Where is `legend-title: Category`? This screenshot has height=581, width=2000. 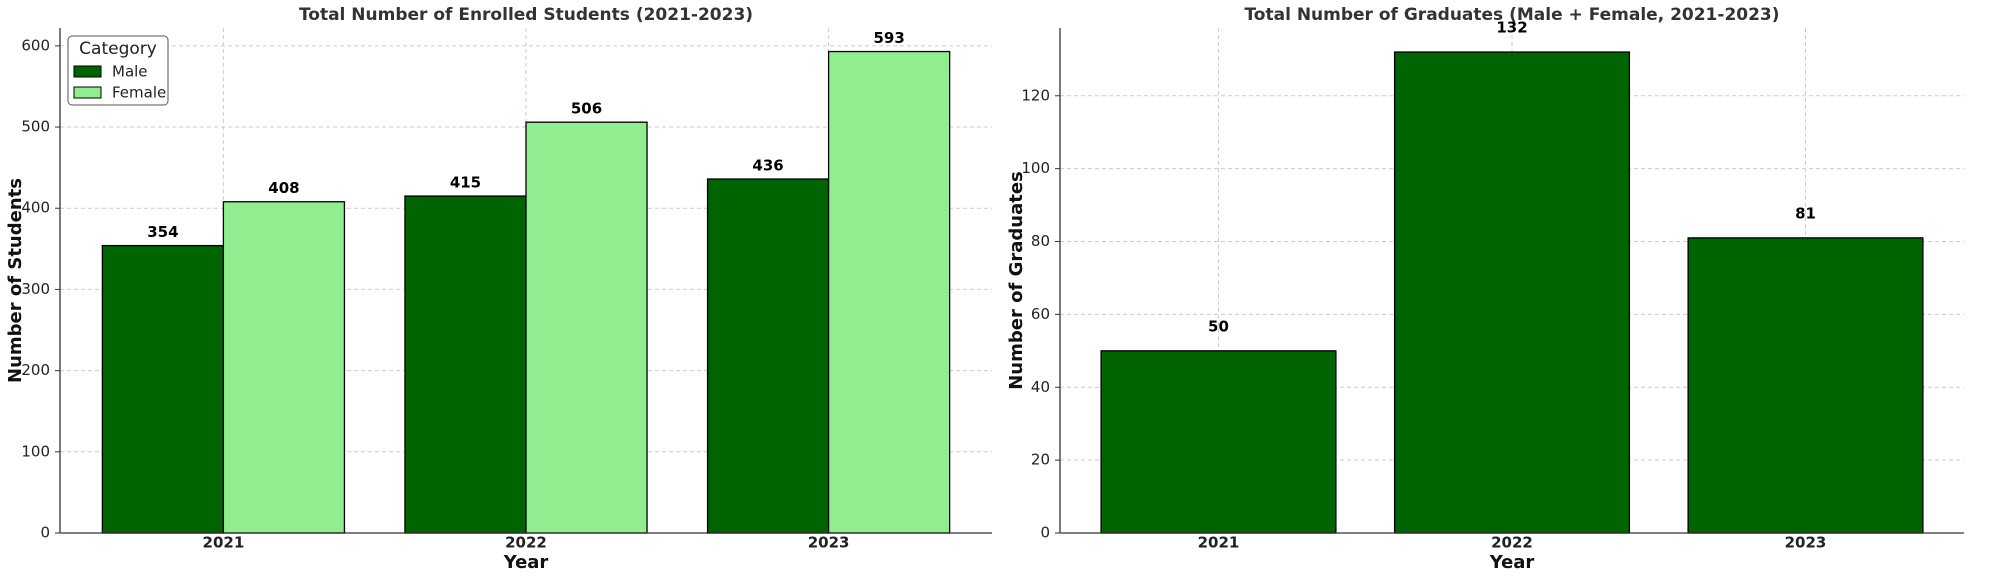 legend-title: Category is located at coordinates (118, 49).